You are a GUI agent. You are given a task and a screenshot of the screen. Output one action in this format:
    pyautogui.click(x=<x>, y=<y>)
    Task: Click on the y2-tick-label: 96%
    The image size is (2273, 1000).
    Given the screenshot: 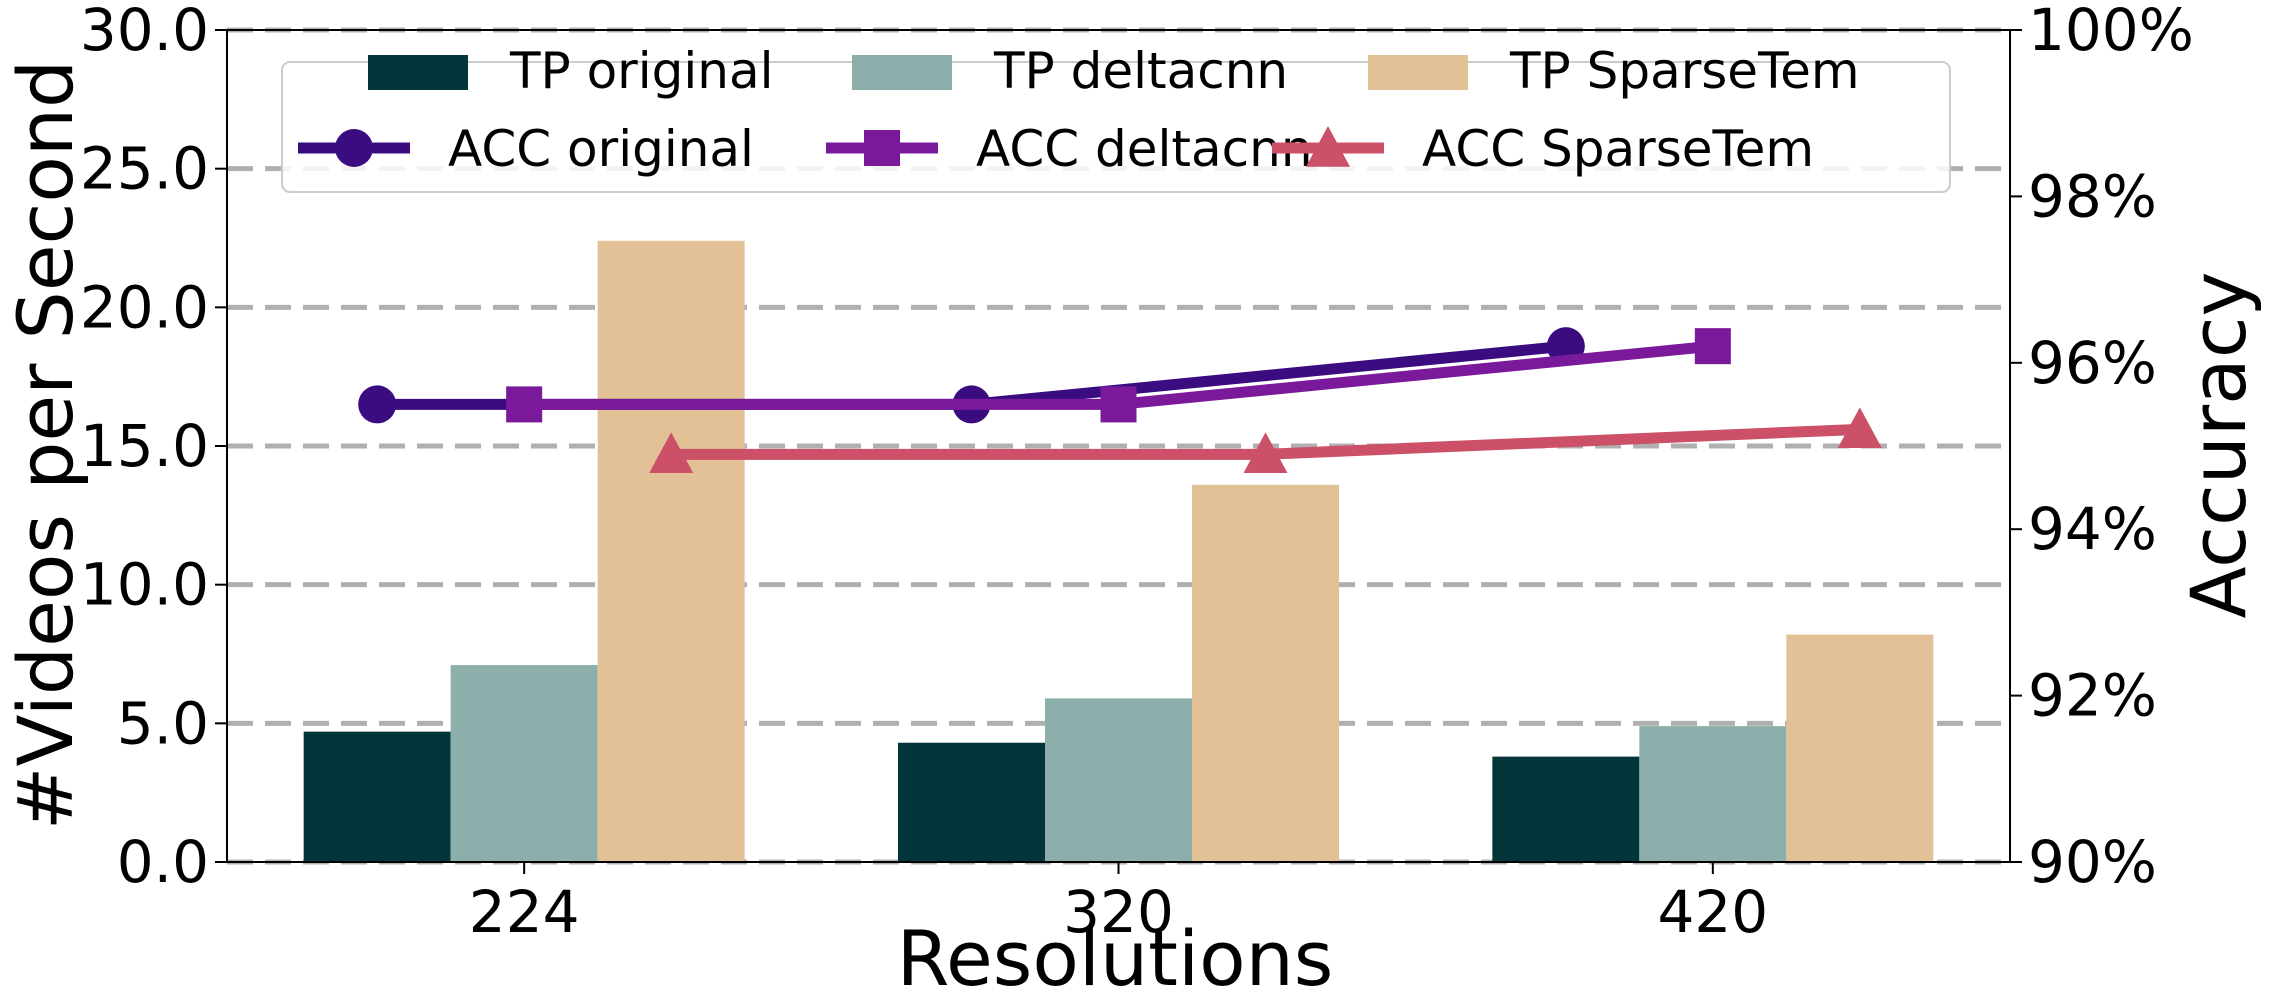 What is the action you would take?
    pyautogui.click(x=2092, y=363)
    